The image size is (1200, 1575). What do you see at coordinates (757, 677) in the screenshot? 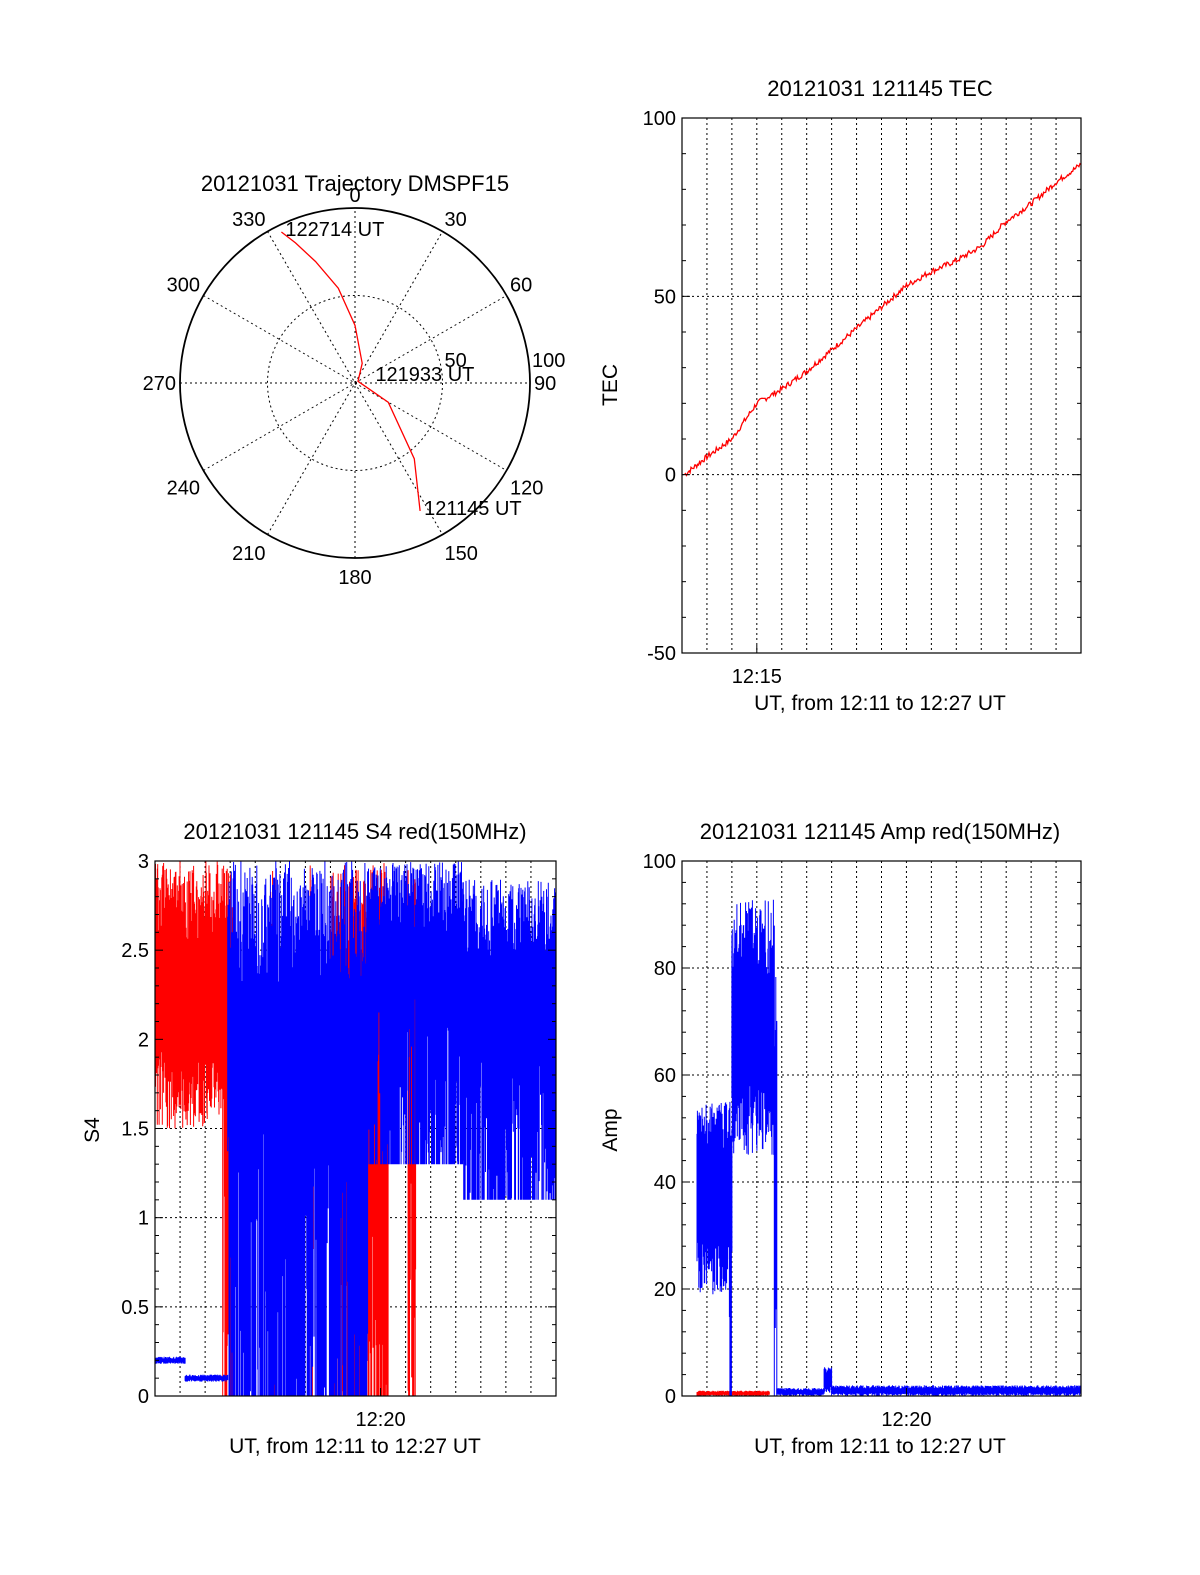
I see `x-tick-label: 12:15` at bounding box center [757, 677].